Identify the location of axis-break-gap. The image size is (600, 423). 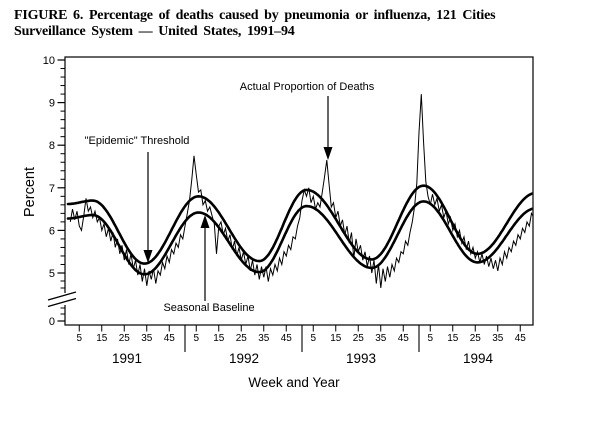
(65, 299).